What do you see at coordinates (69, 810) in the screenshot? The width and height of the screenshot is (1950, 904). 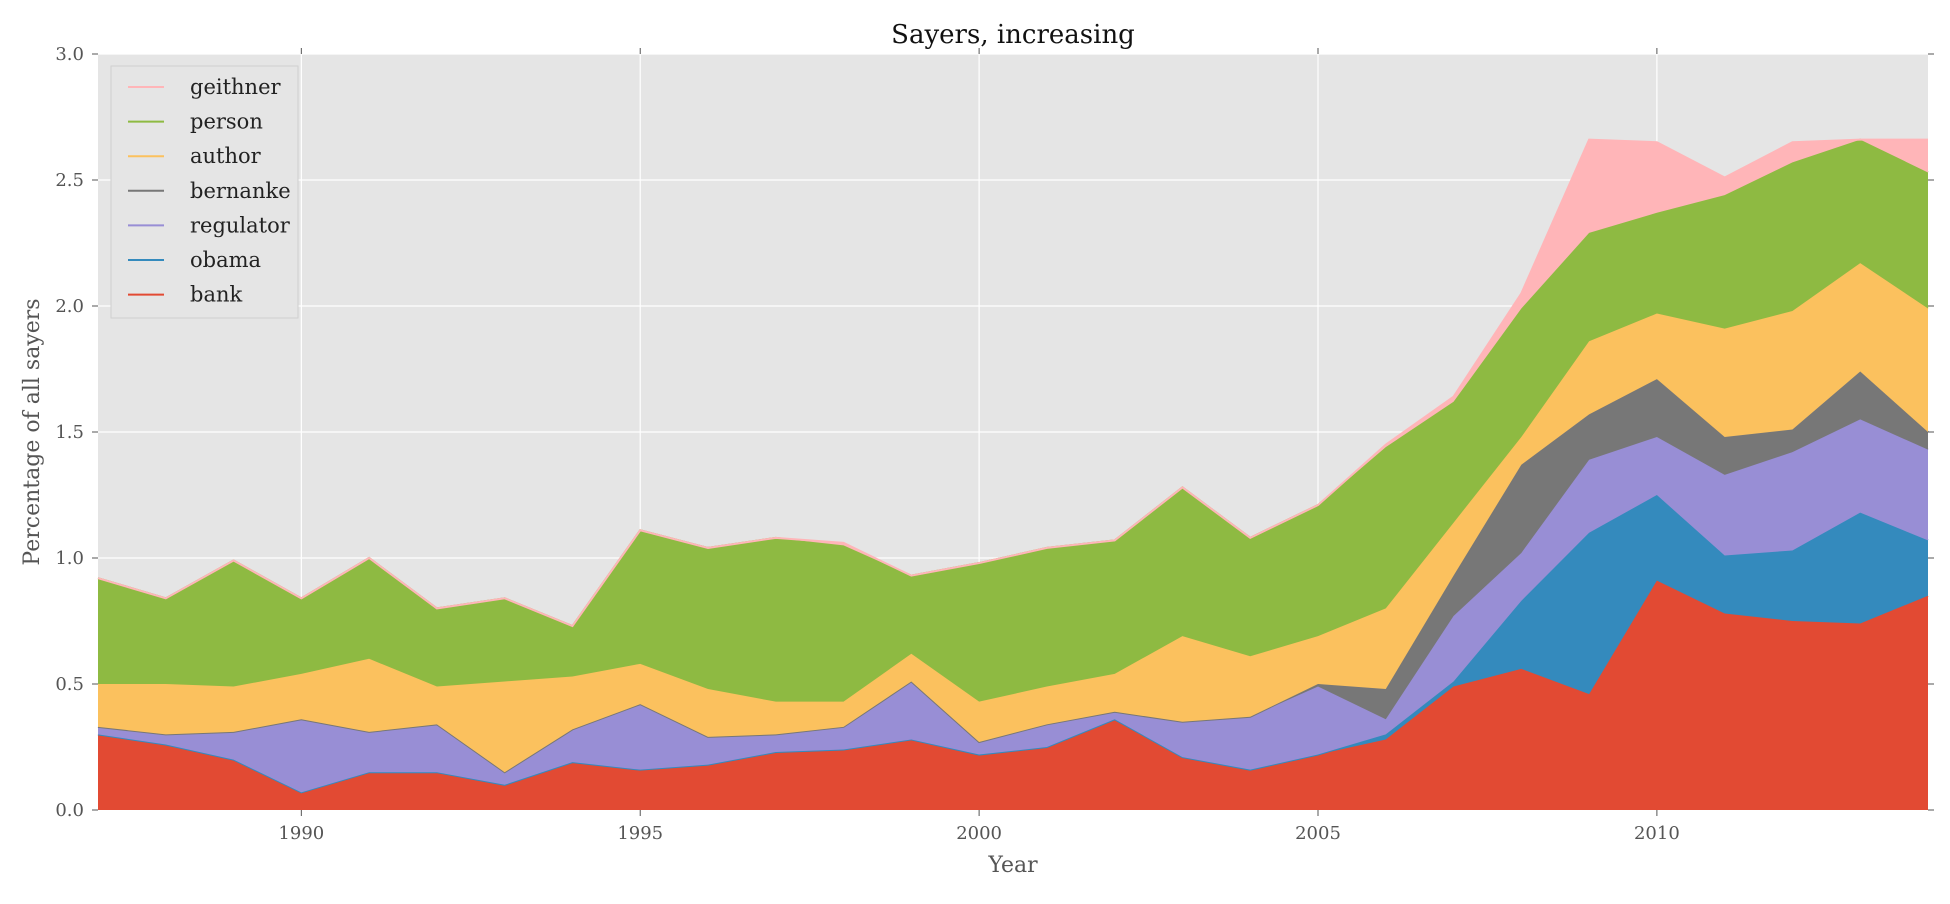 I see `y-tick-label-0: 0.0` at bounding box center [69, 810].